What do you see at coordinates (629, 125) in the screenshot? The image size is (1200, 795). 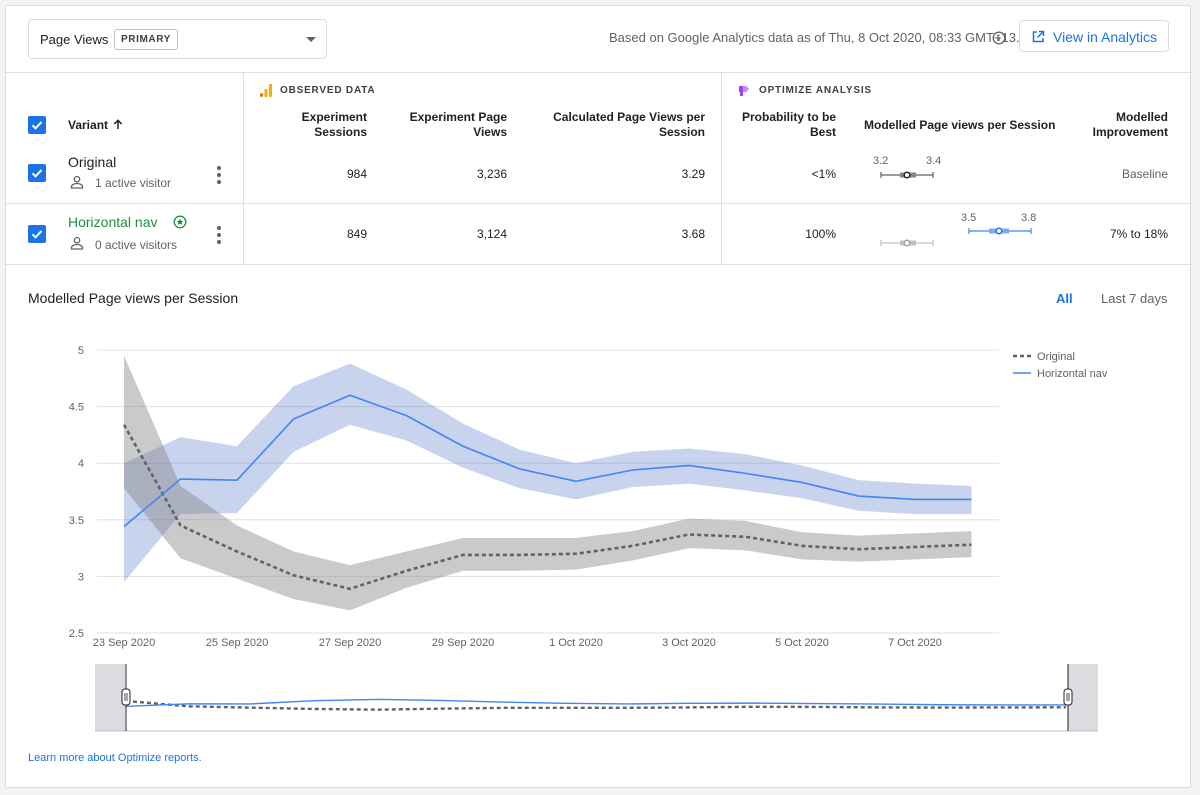 I see `calculated-column-header: Calculated Page Views per Session` at bounding box center [629, 125].